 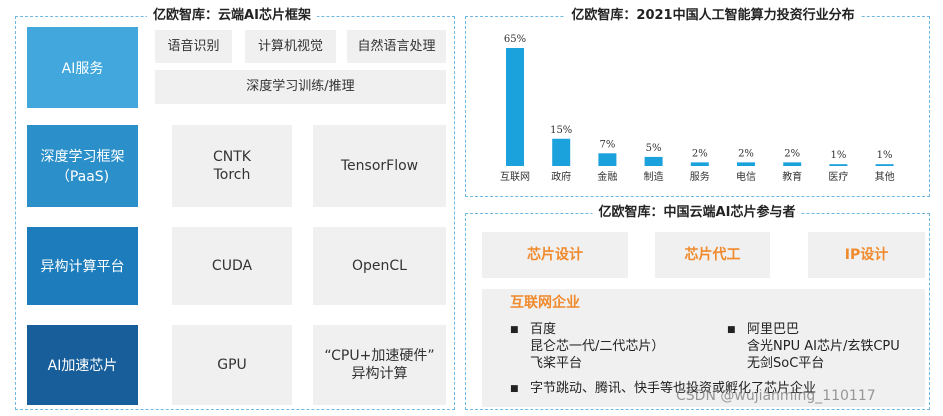 What do you see at coordinates (232, 157) in the screenshot?
I see `item-line: CNTK` at bounding box center [232, 157].